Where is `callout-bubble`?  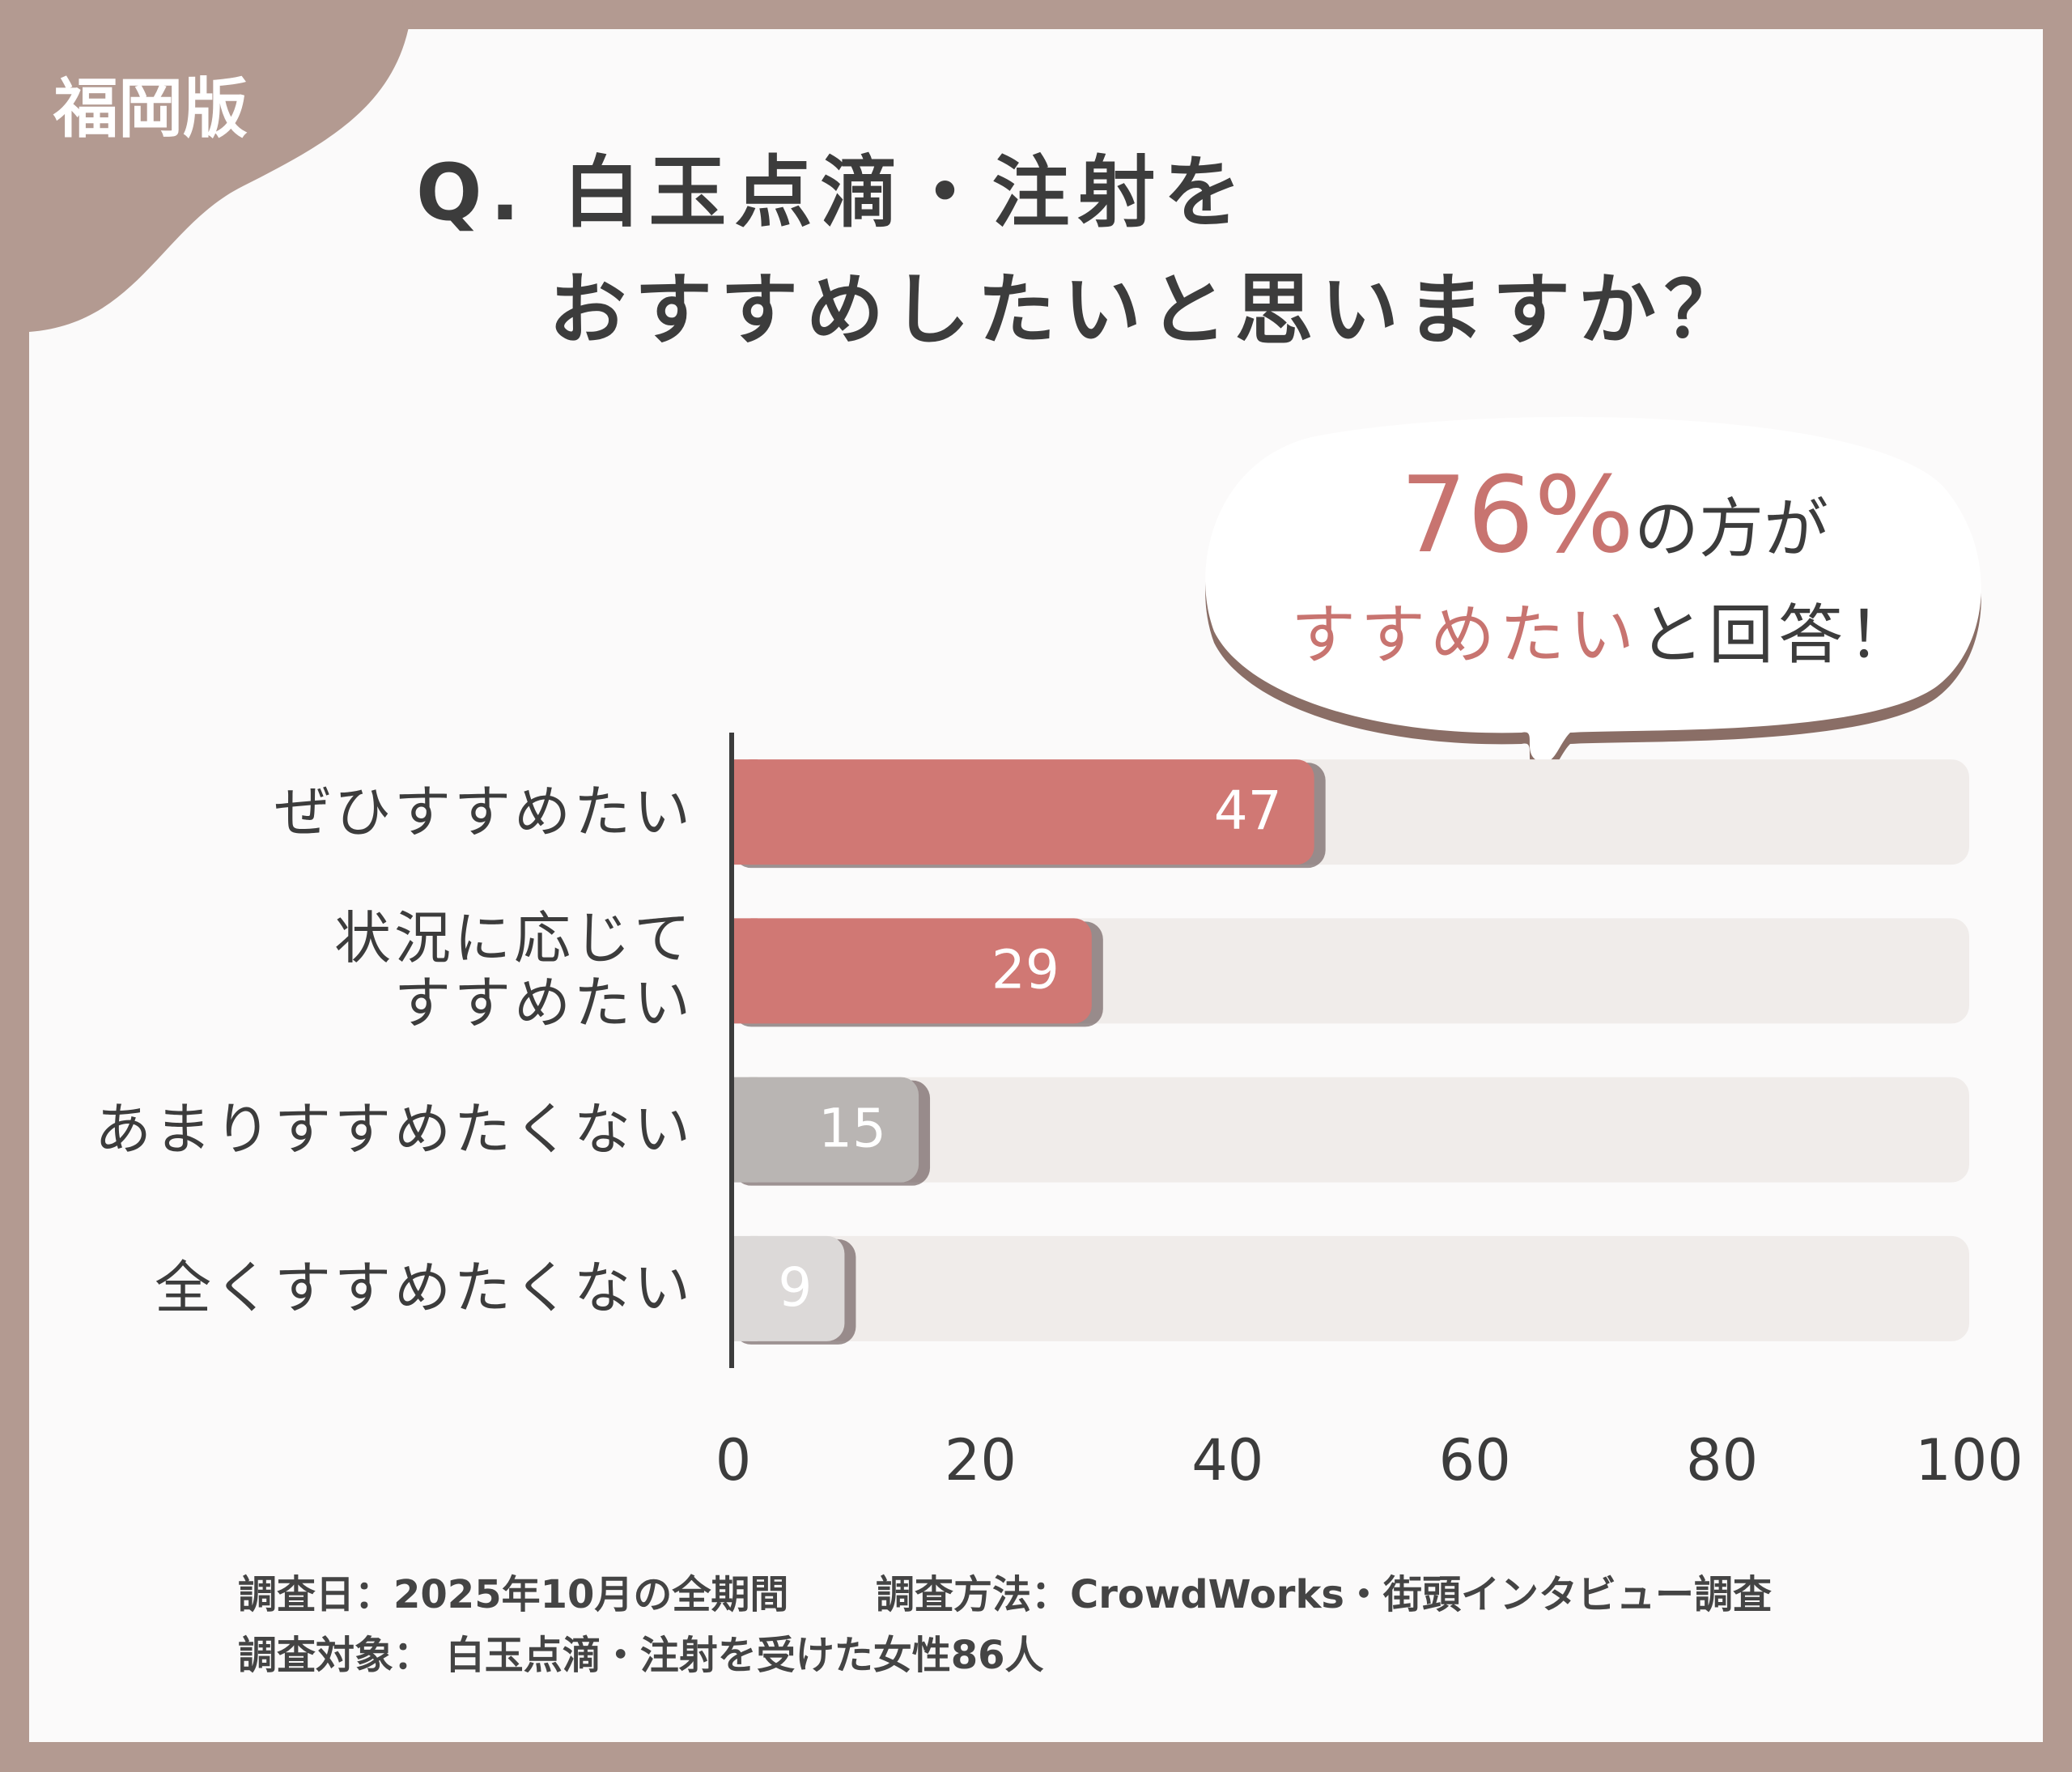
callout-bubble is located at coordinates (1593, 590).